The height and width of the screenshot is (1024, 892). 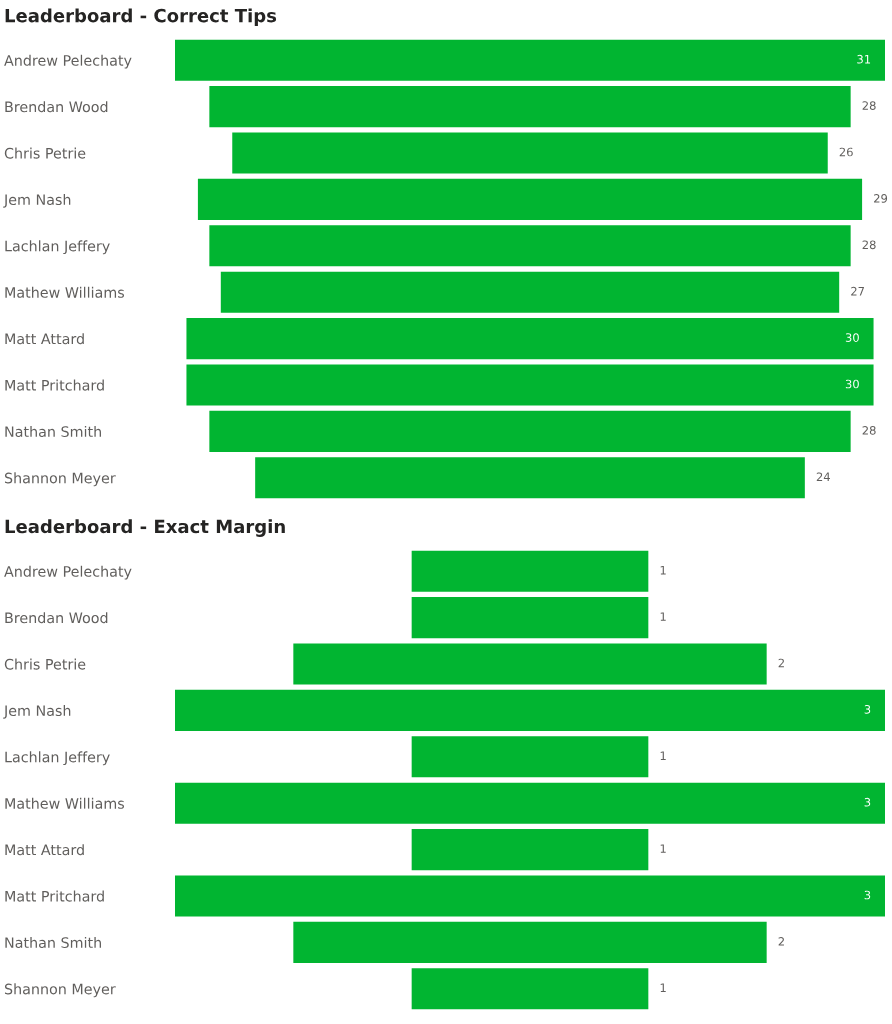 What do you see at coordinates (141, 17) in the screenshot?
I see `text: Leaderboard - Correct Tips` at bounding box center [141, 17].